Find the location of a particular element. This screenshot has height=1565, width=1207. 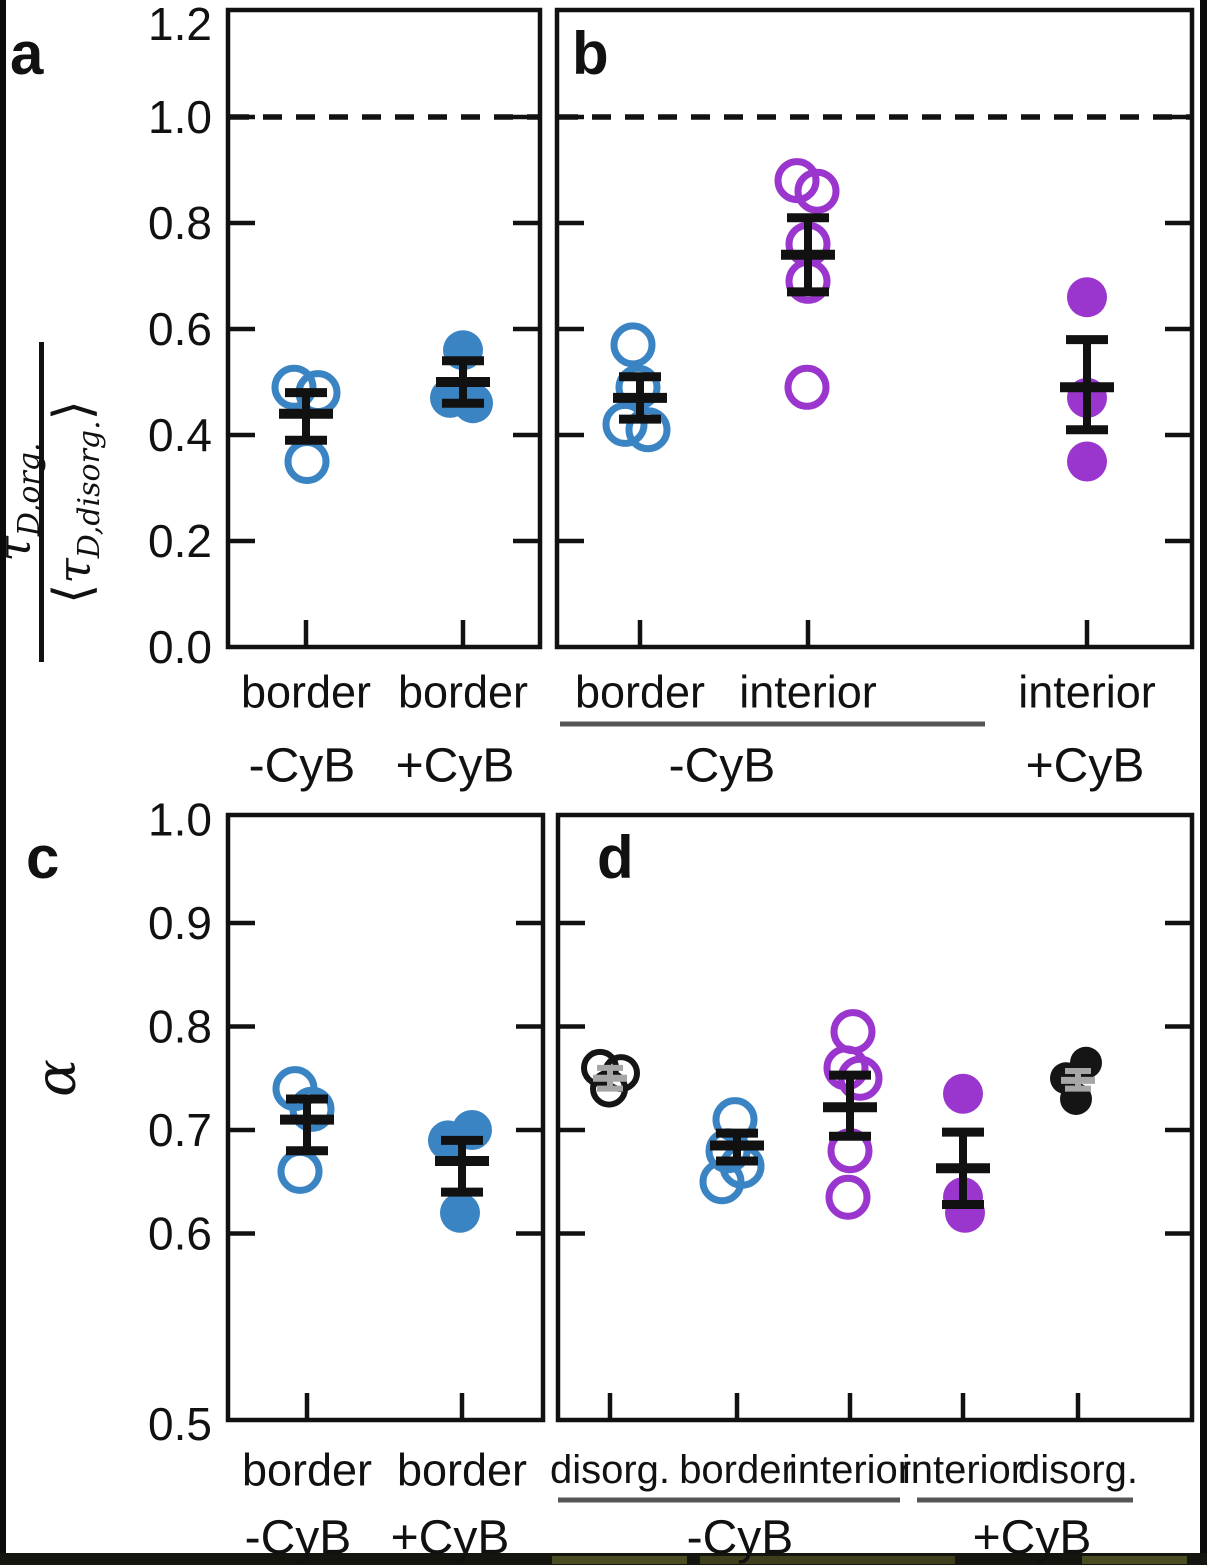

right-edge-strip is located at coordinates (1203, 782).